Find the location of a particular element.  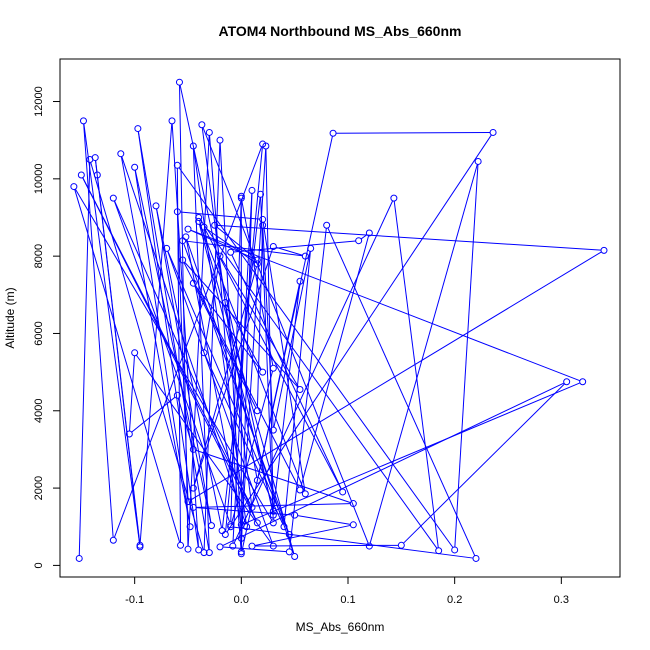

x-tick-label: 0.3 is located at coordinates (561, 600).